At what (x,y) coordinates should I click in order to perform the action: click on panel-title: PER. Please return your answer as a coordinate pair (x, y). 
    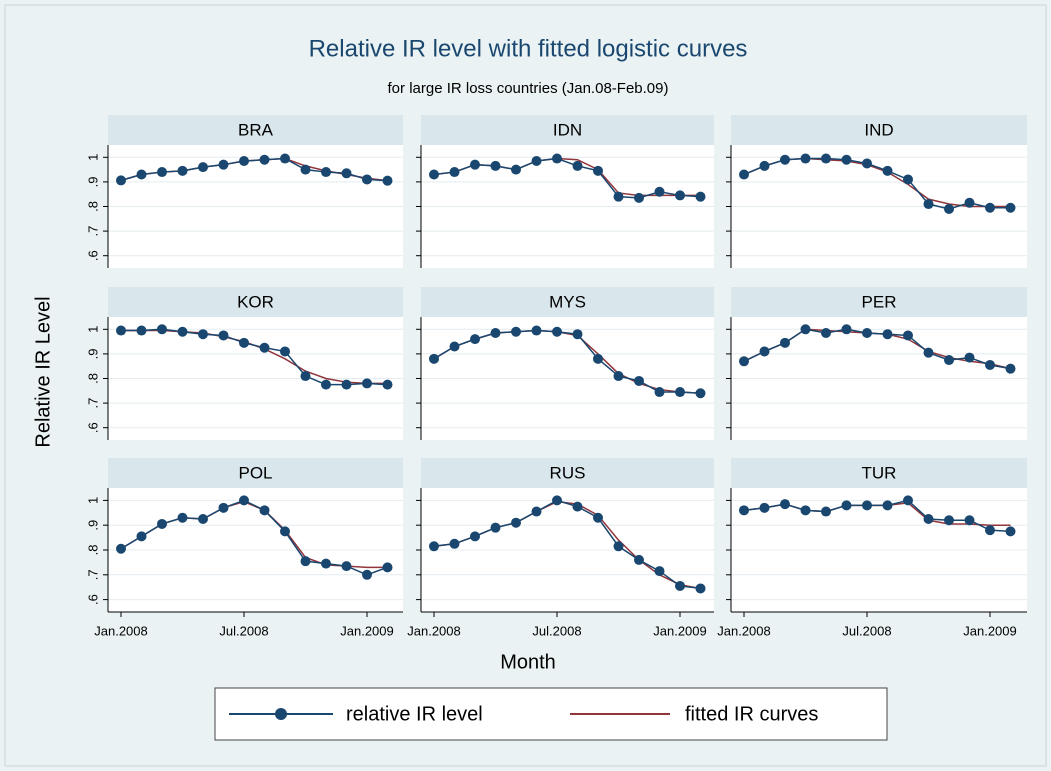
    Looking at the image, I should click on (879, 301).